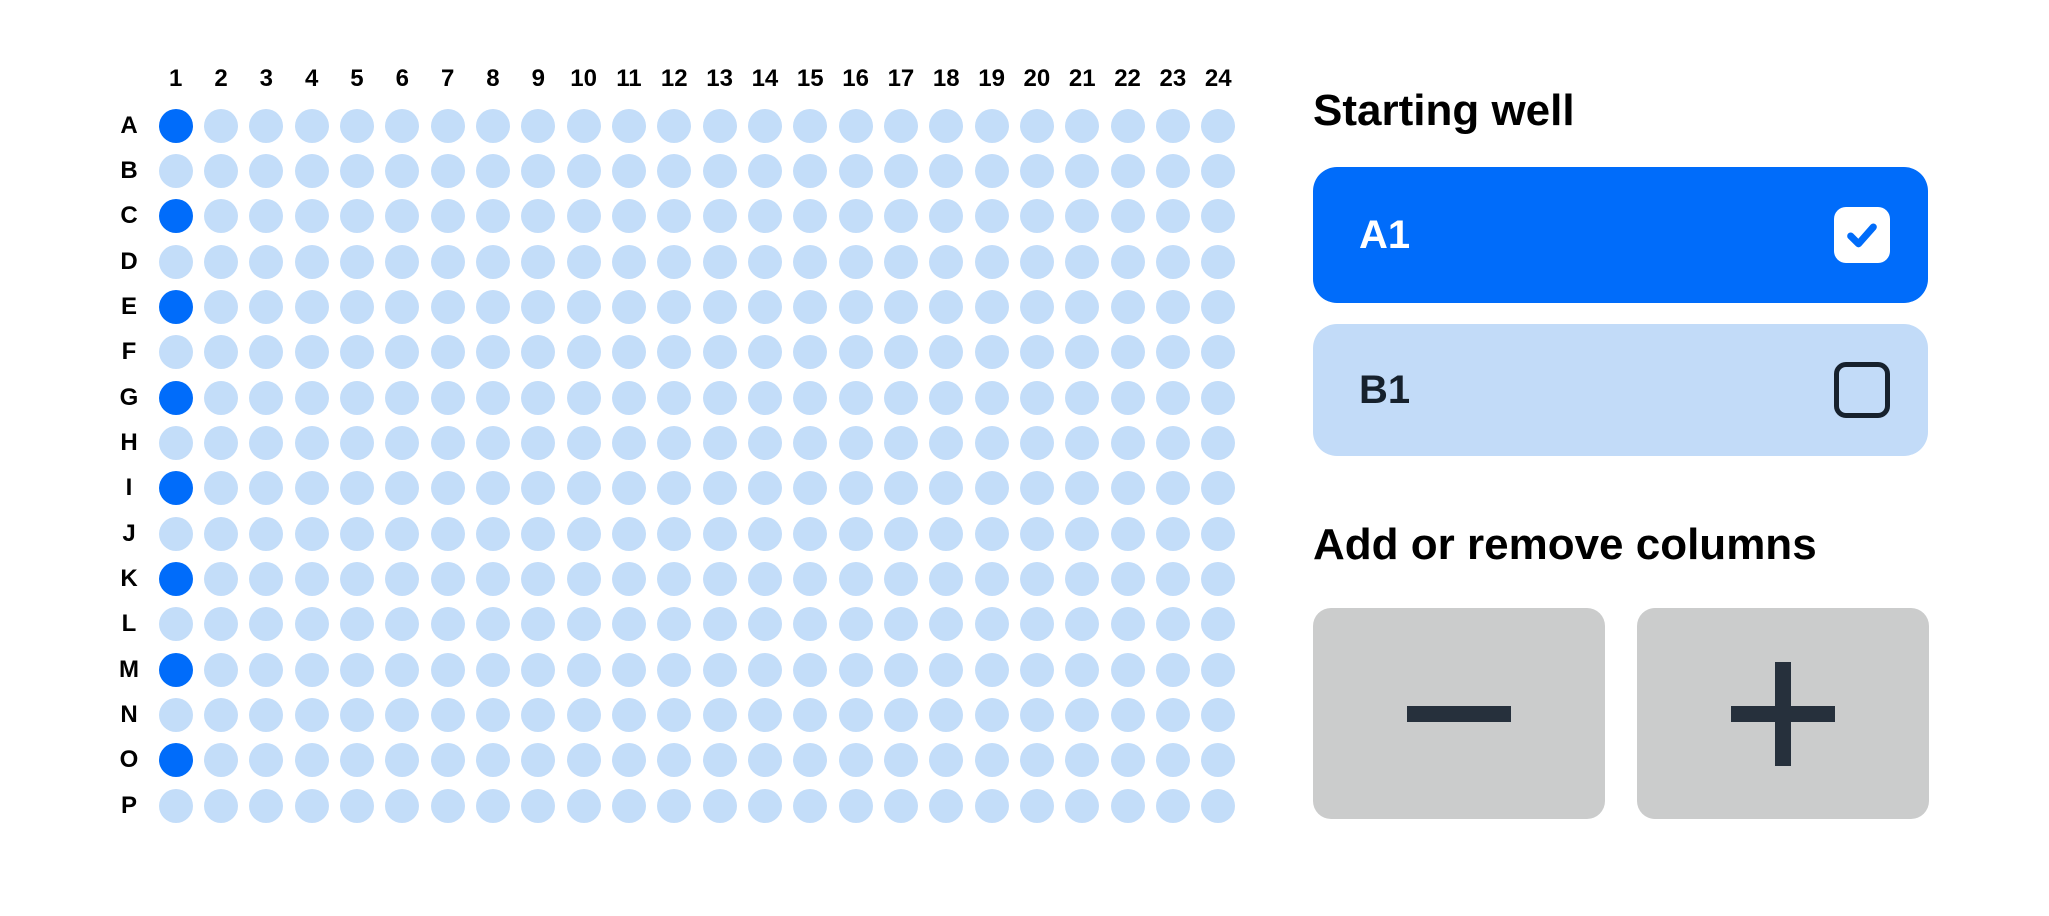  I want to click on well-L10, so click(583, 624).